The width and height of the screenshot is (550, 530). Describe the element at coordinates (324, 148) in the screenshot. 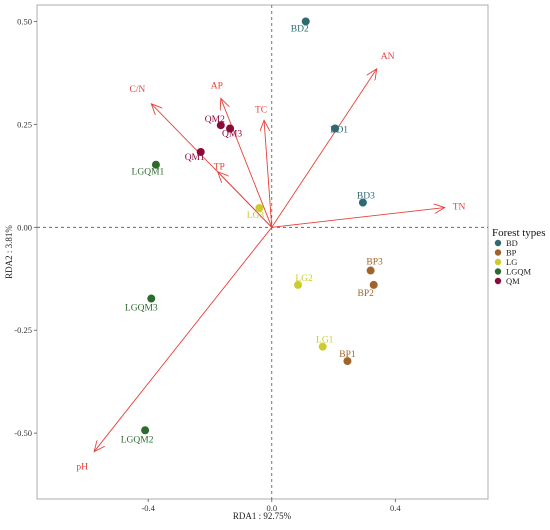

I see `arrow-an` at that location.